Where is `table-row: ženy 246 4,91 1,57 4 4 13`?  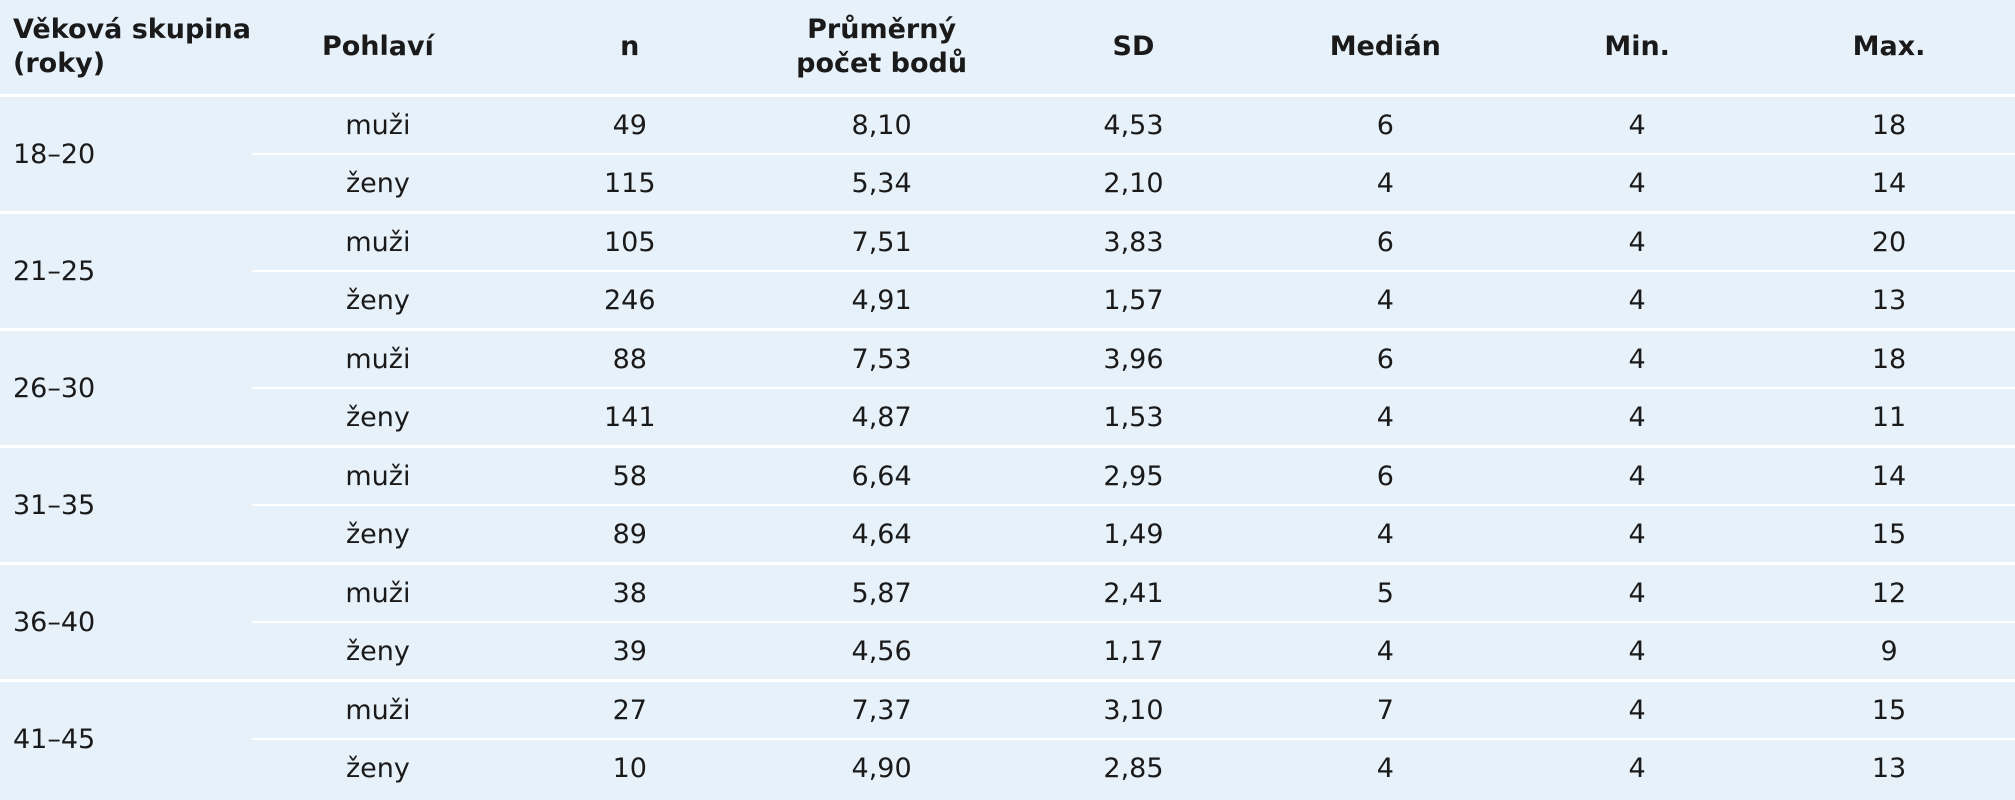
table-row: ženy 246 4,91 1,57 4 4 13 is located at coordinates (1007, 300).